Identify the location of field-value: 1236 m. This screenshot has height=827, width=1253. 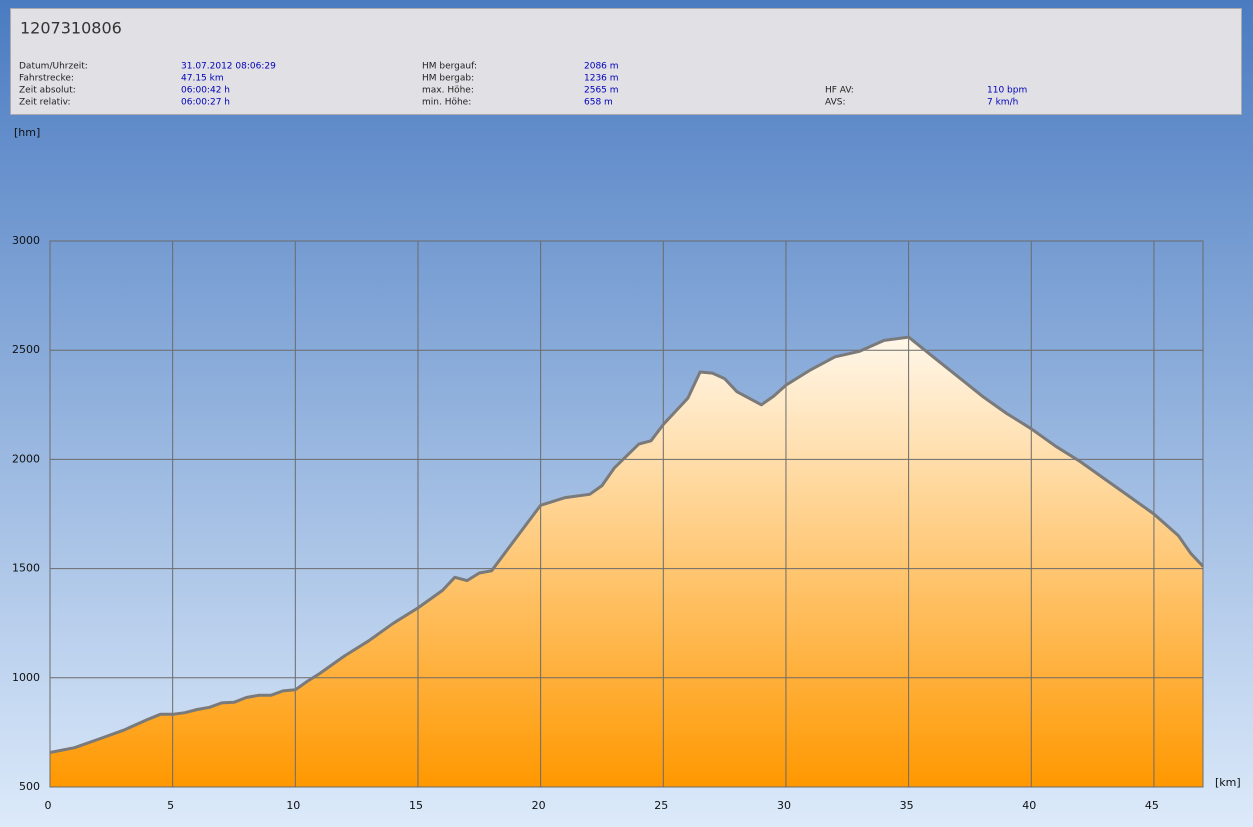
(601, 79).